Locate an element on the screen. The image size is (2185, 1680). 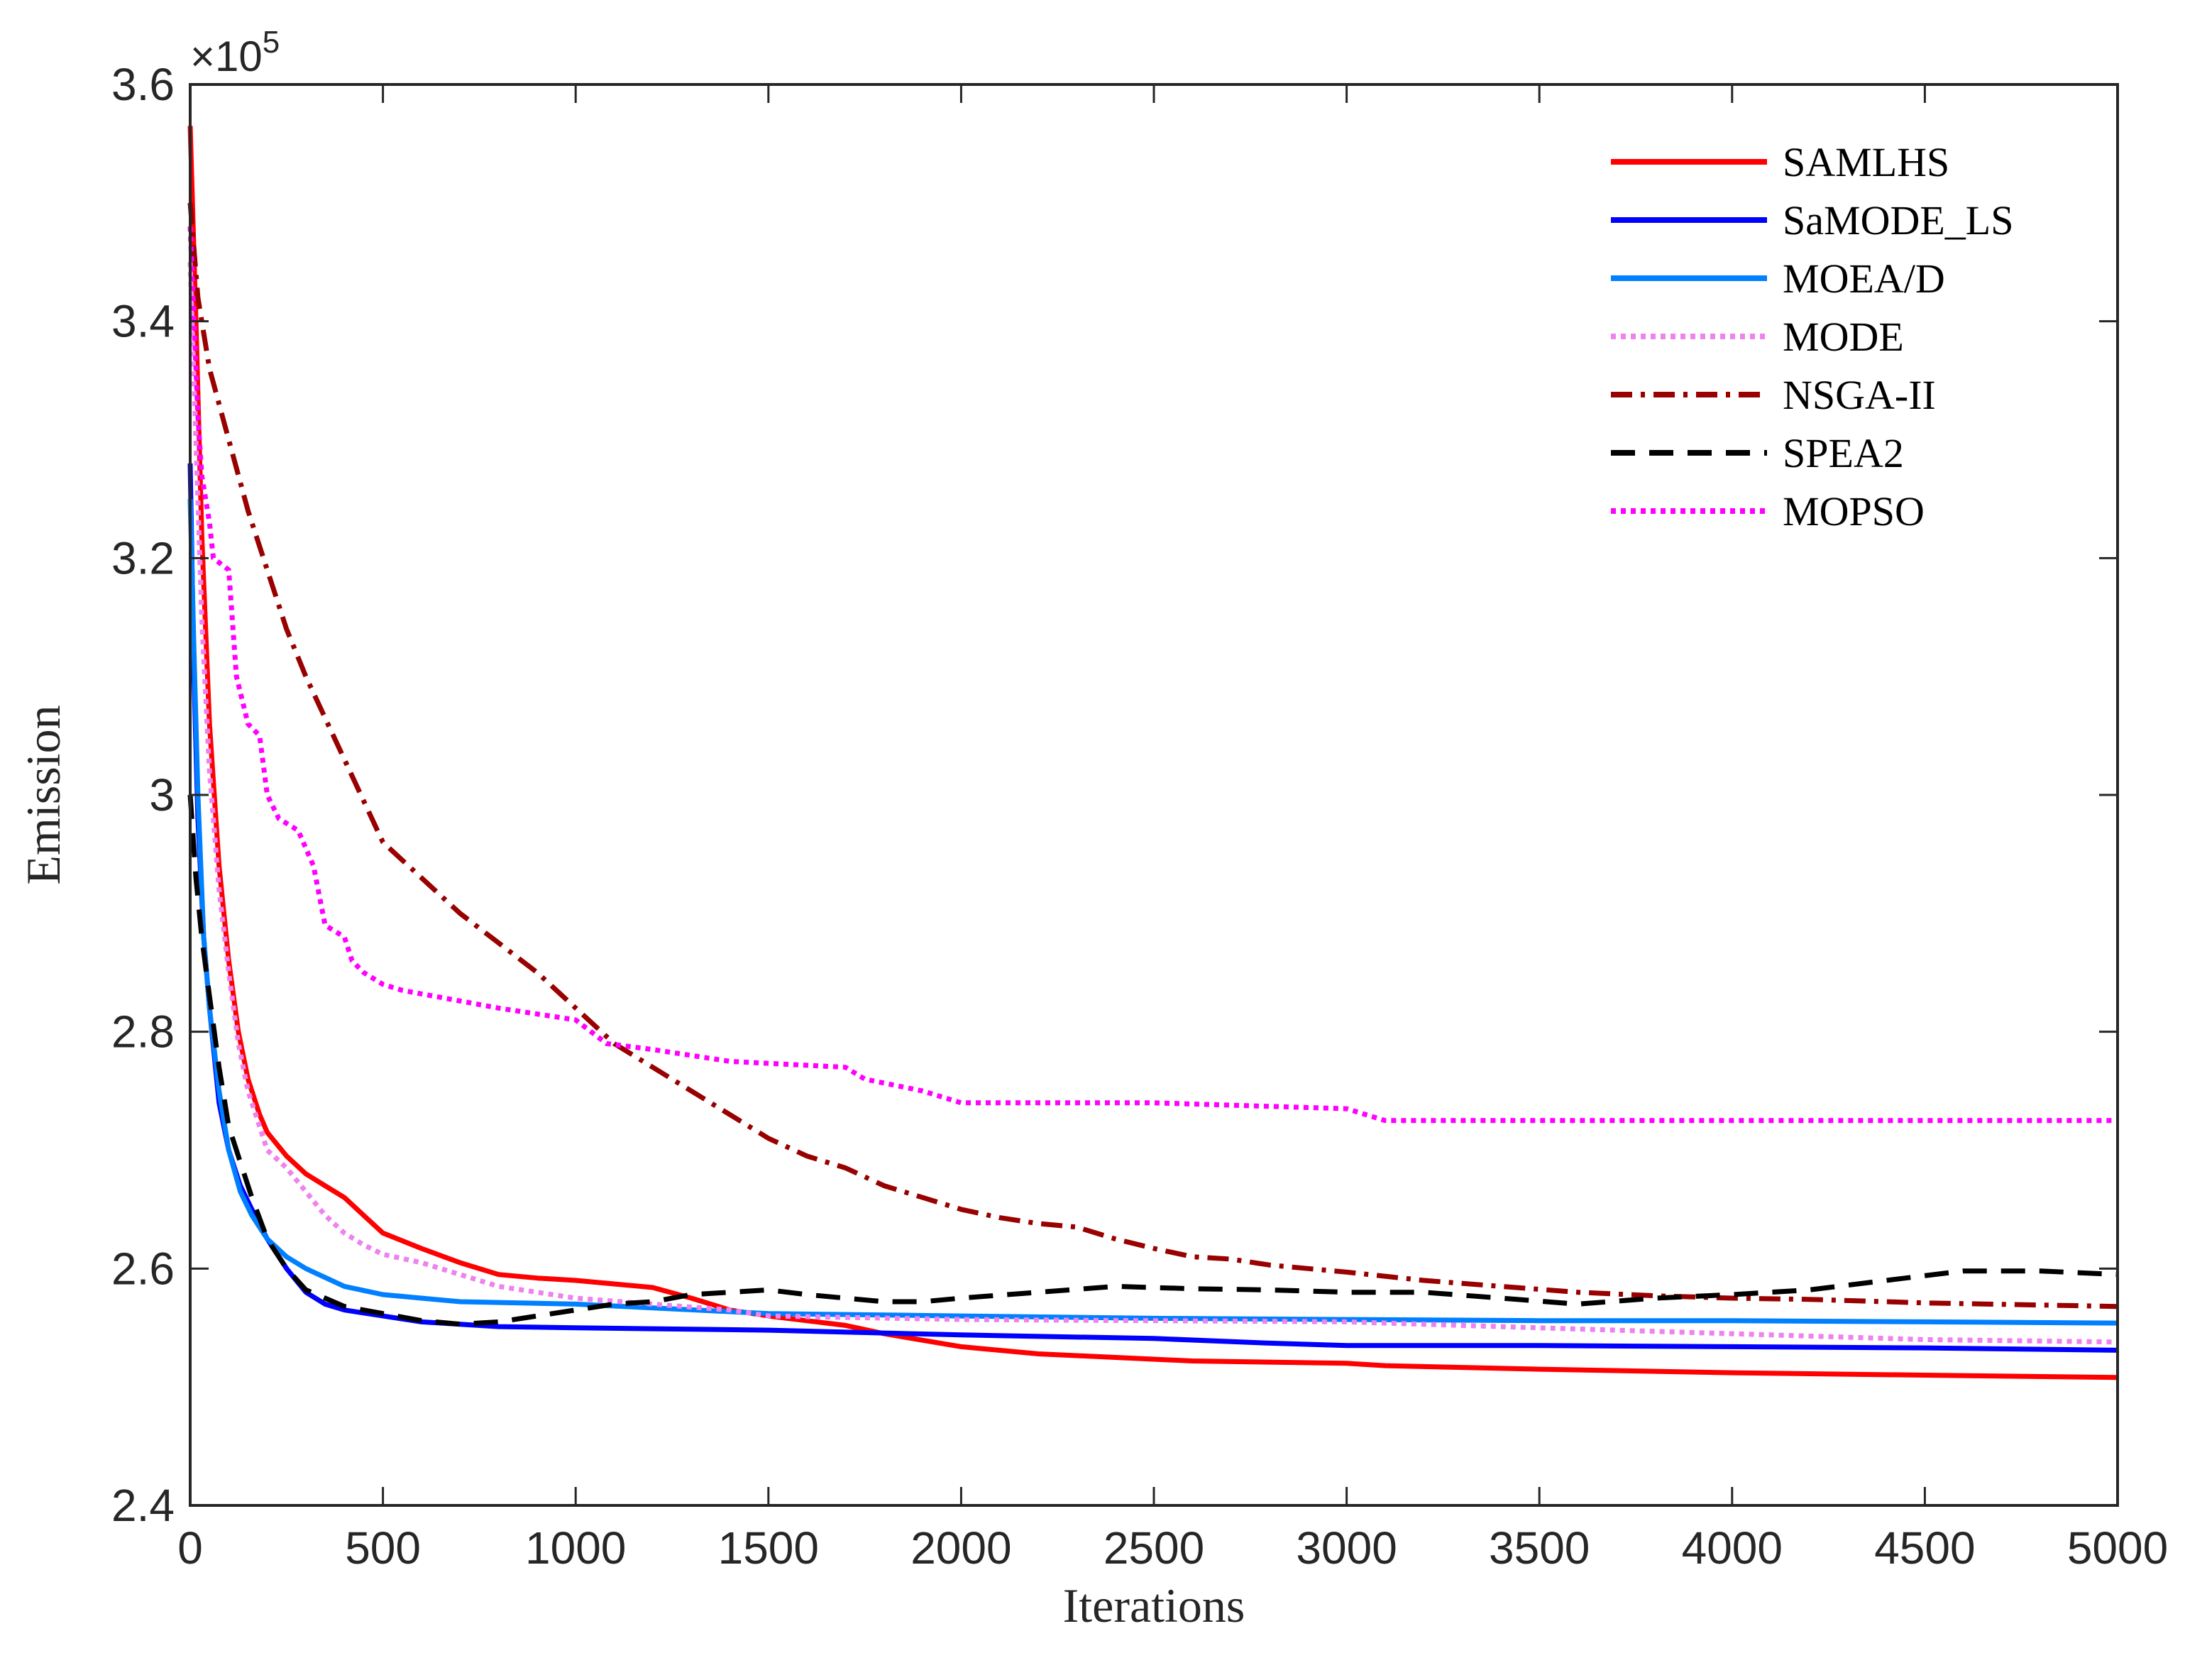
x-axis-title: Iterations is located at coordinates (1154, 1605).